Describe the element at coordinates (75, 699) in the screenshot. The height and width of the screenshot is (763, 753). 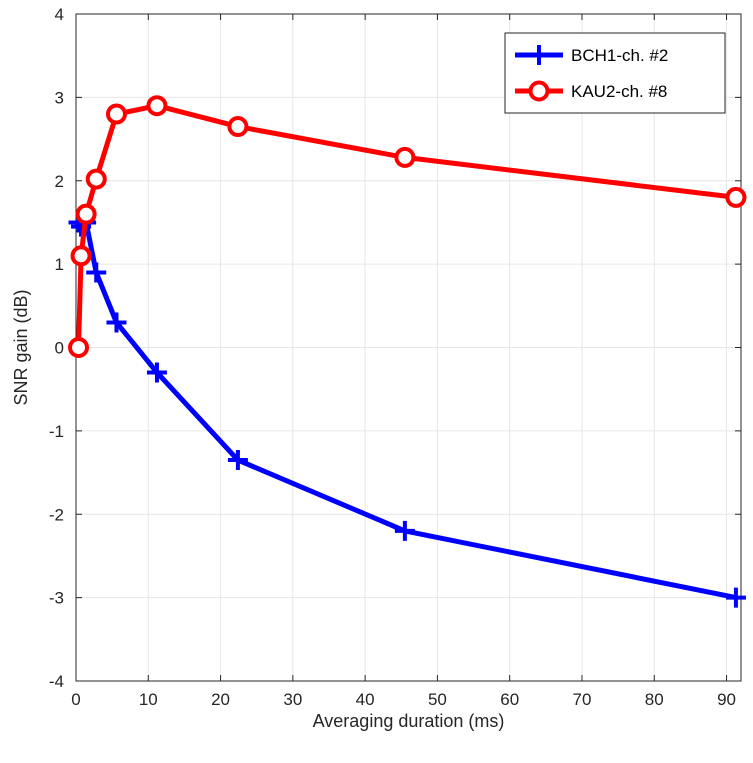
I see `x-tick-label: 0` at that location.